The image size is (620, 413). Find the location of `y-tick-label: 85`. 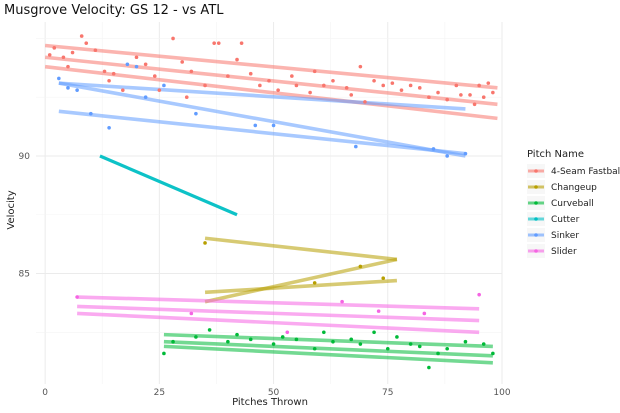

y-tick-label: 85 is located at coordinates (24, 275).